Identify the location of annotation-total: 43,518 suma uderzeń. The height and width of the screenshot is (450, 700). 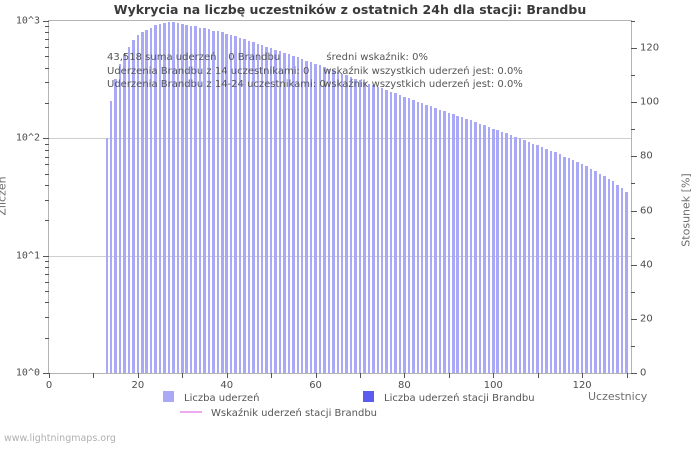
(162, 57).